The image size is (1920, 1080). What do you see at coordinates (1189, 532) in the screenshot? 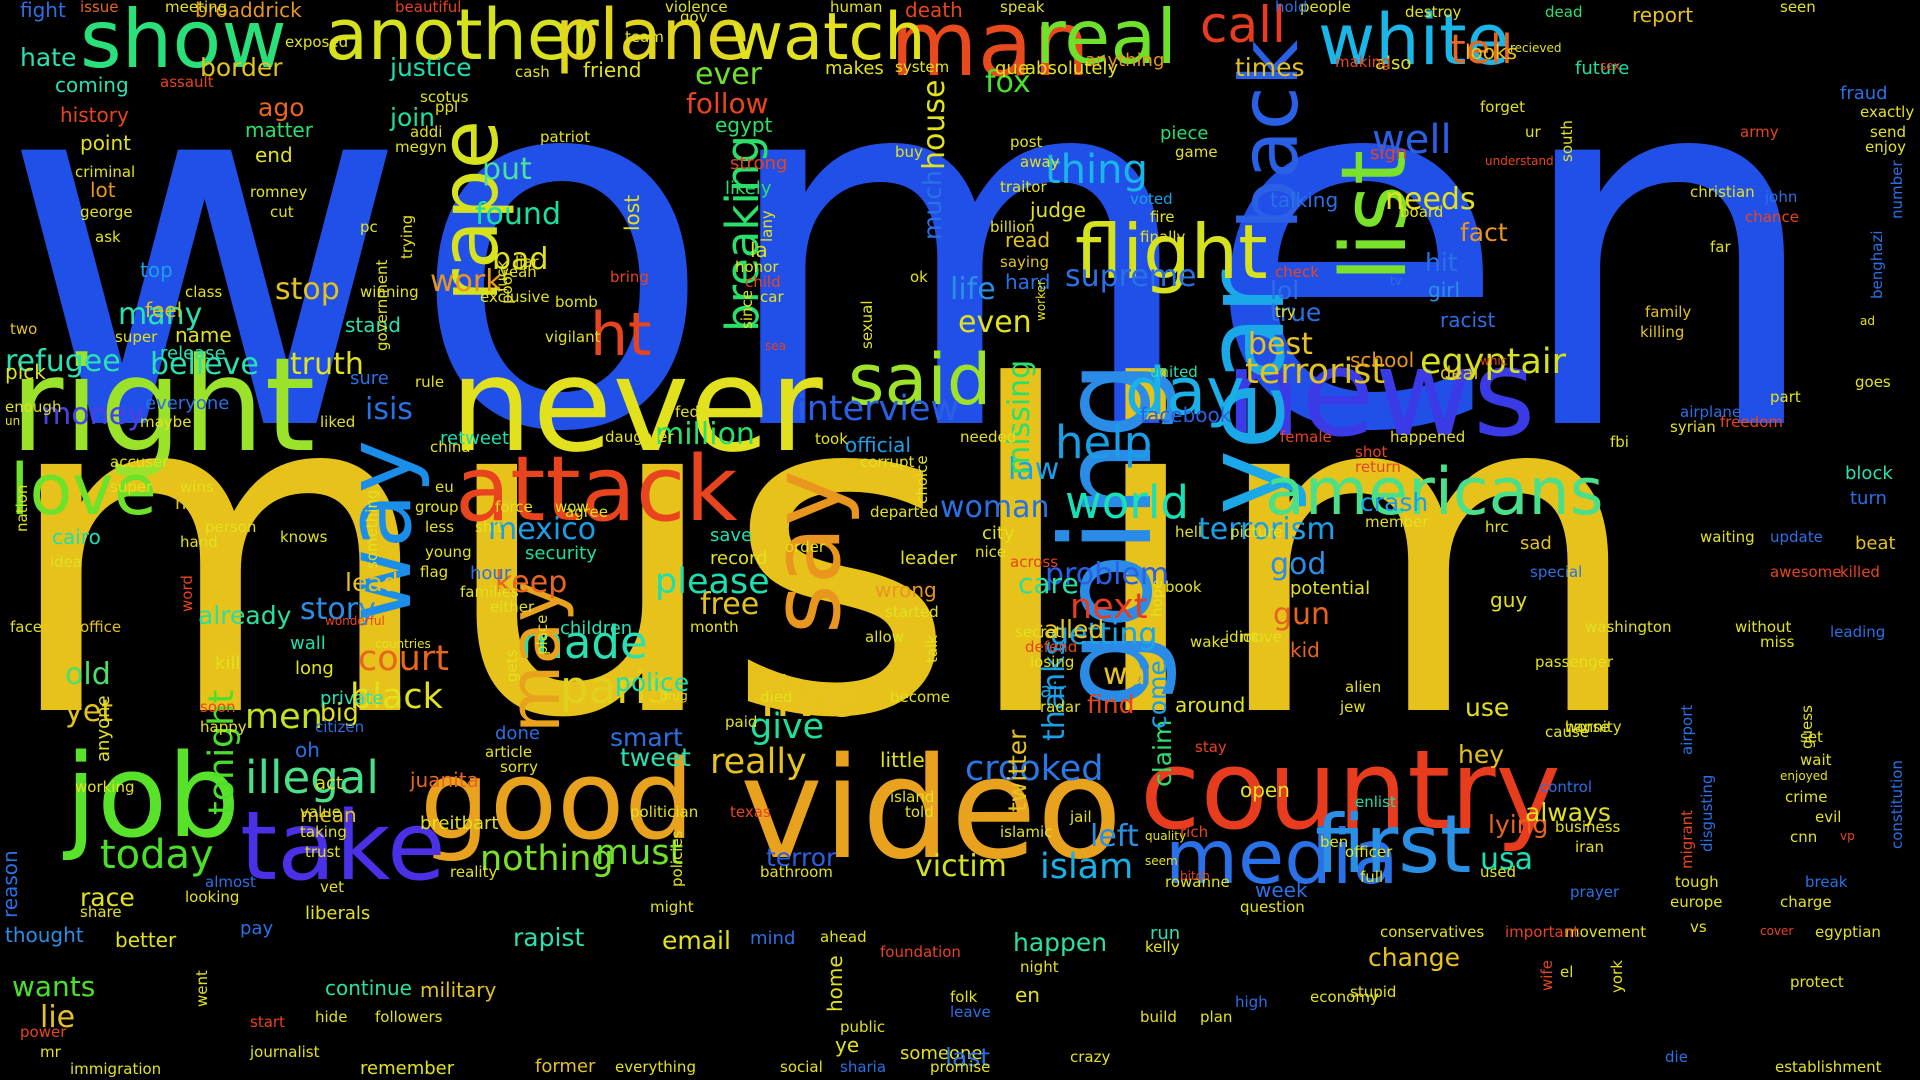
I see `word-hell: hell` at bounding box center [1189, 532].